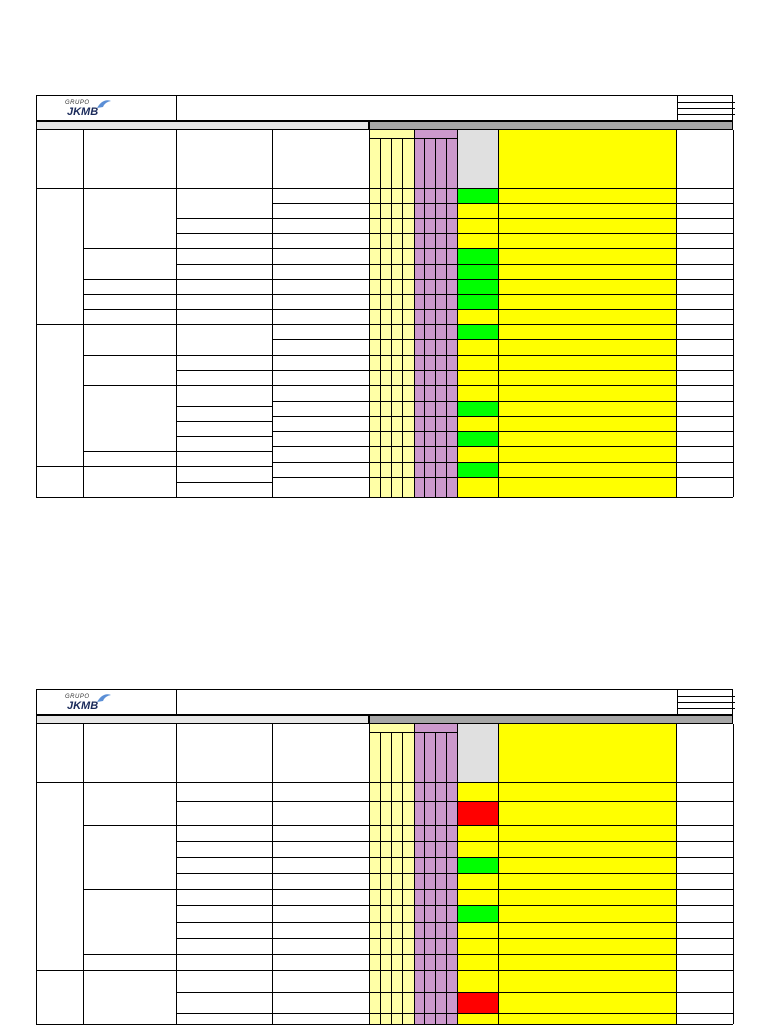 The height and width of the screenshot is (1025, 768). What do you see at coordinates (384, 497) in the screenshot?
I see `grid-bottom-line` at bounding box center [384, 497].